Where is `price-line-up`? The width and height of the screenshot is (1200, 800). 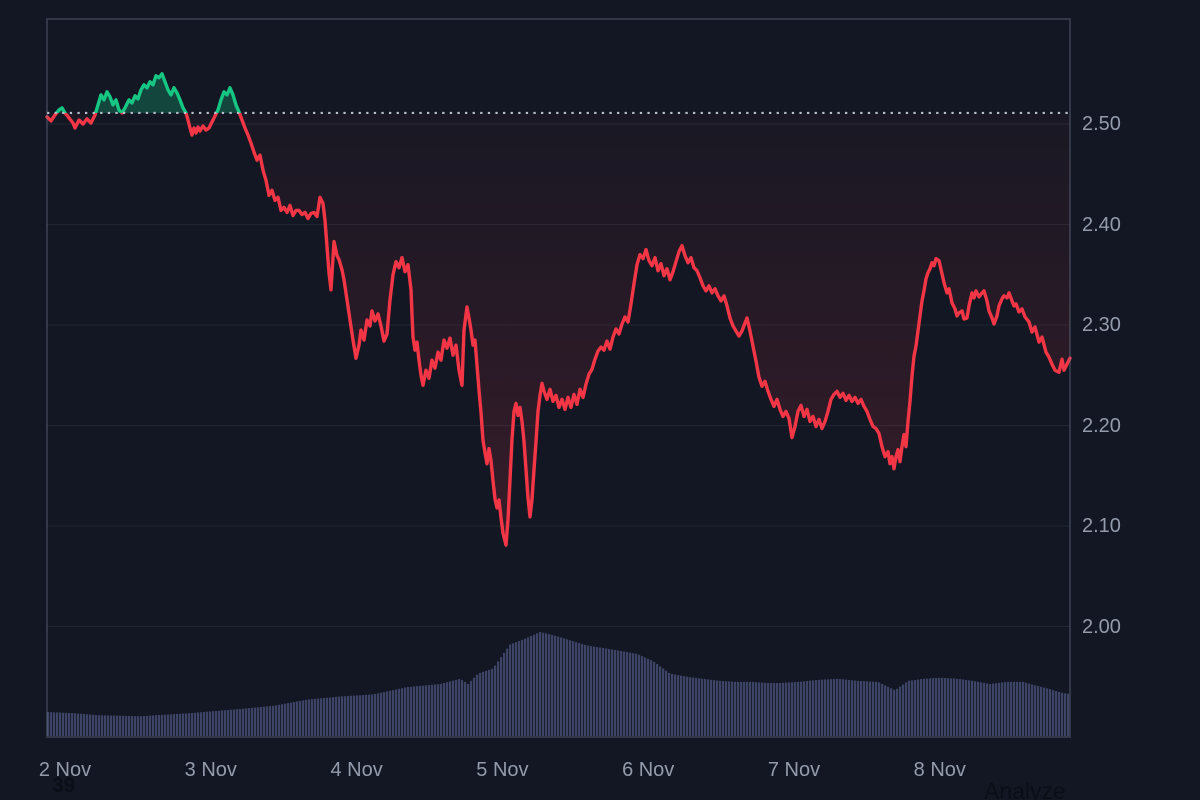 price-line-up is located at coordinates (148, 92).